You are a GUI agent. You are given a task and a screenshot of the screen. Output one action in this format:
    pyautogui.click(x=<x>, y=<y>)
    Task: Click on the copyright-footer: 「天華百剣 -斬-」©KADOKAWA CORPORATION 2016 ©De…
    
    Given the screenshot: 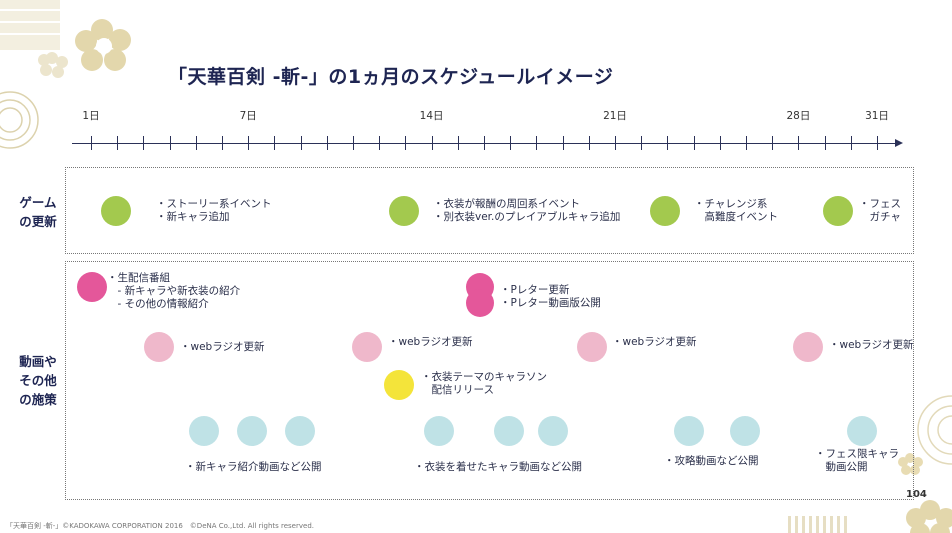 What is the action you would take?
    pyautogui.click(x=160, y=526)
    